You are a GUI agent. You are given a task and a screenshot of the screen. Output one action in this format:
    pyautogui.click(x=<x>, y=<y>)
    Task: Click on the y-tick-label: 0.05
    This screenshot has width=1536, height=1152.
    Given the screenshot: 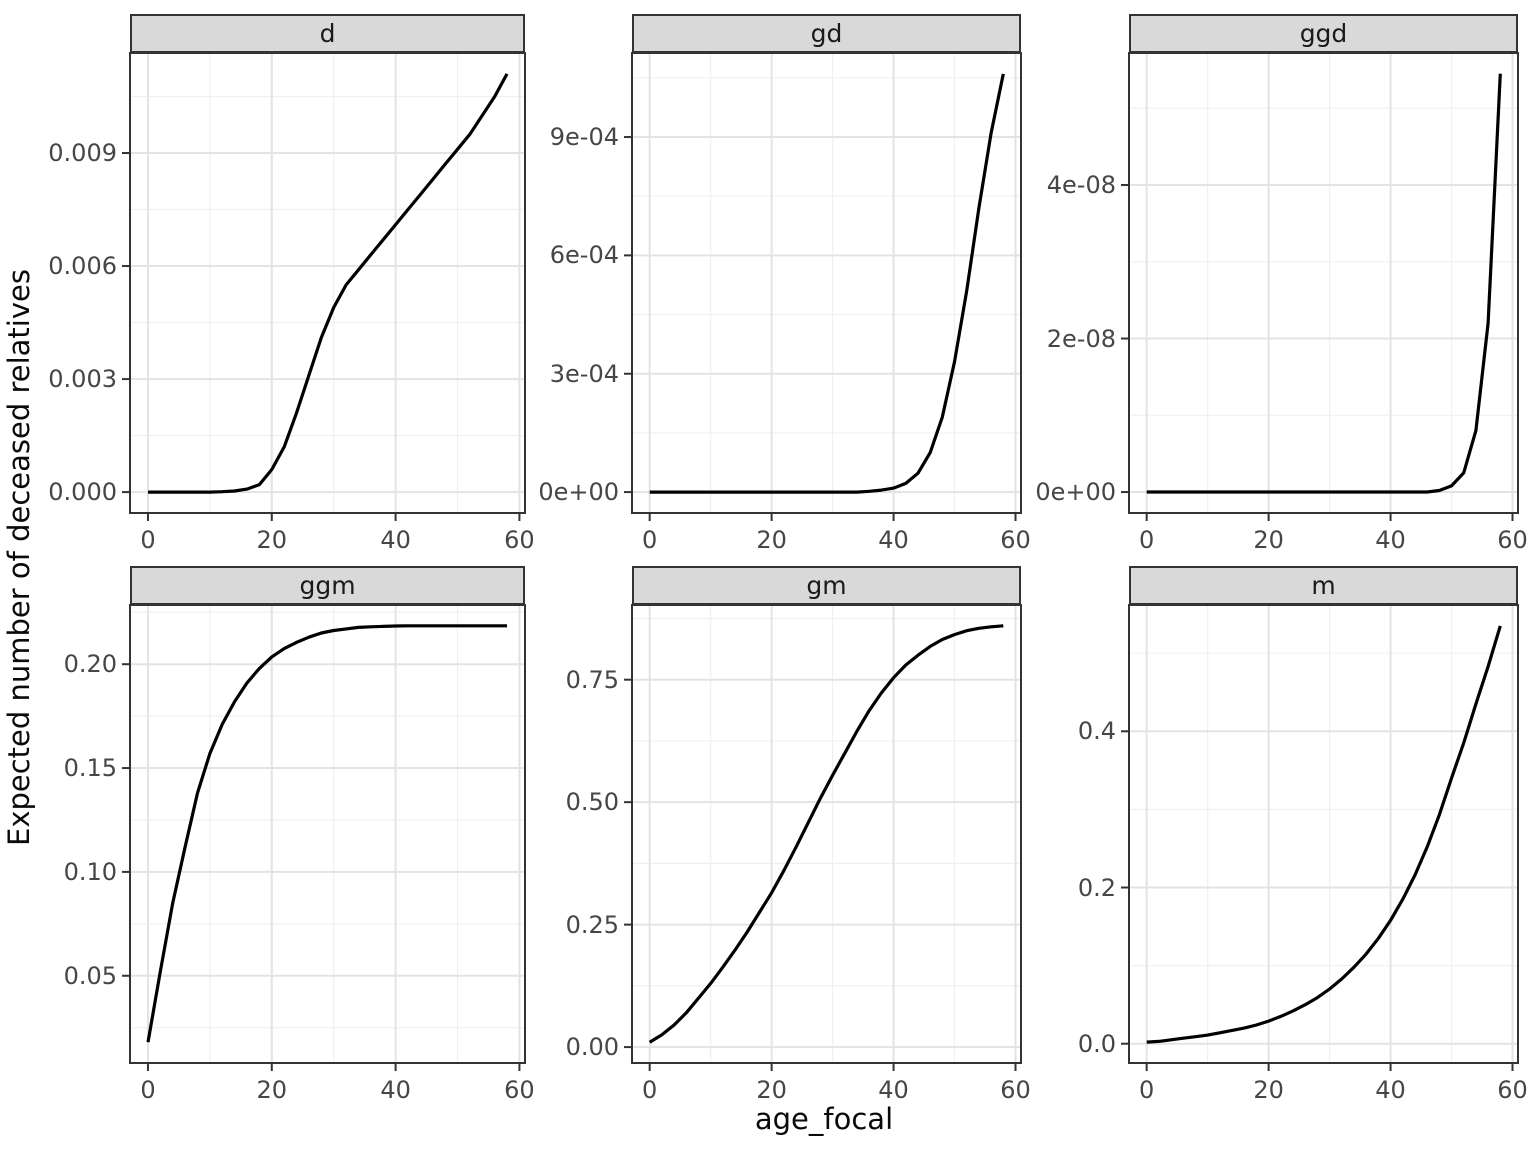 What is the action you would take?
    pyautogui.click(x=90, y=975)
    